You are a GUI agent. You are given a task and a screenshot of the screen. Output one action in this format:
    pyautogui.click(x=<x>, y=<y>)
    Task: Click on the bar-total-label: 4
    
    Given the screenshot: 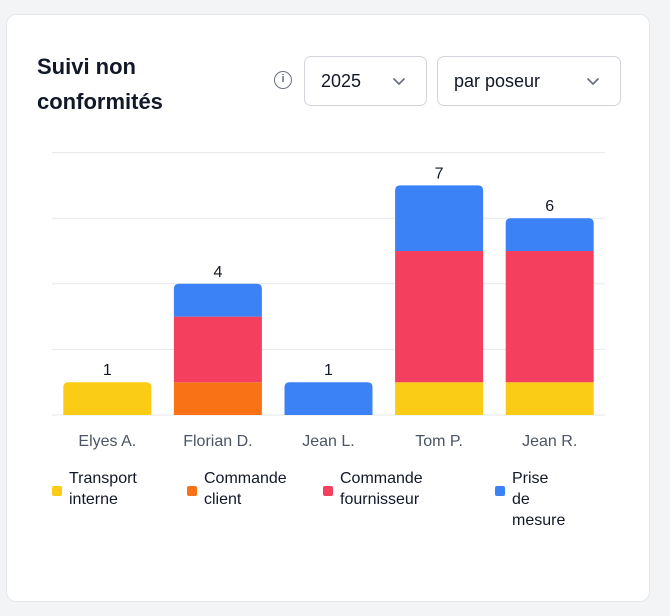 What is the action you would take?
    pyautogui.click(x=217, y=272)
    